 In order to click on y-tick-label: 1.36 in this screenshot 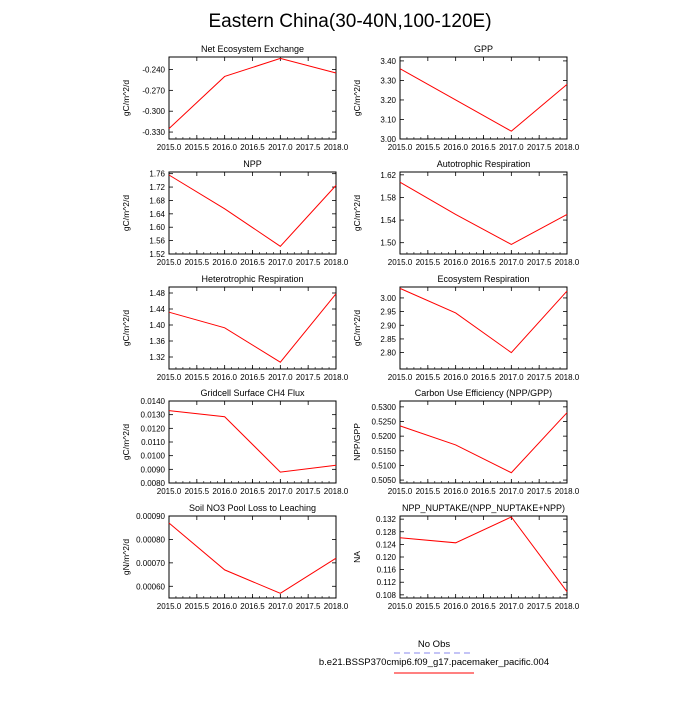, I will do `click(157, 341)`.